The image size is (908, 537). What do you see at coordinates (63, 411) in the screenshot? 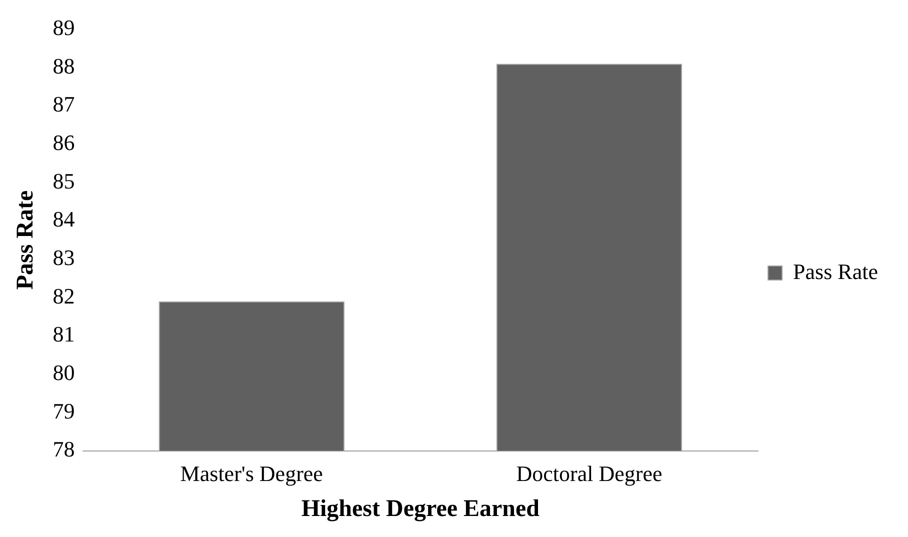
I see `y-tick-label: 79` at bounding box center [63, 411].